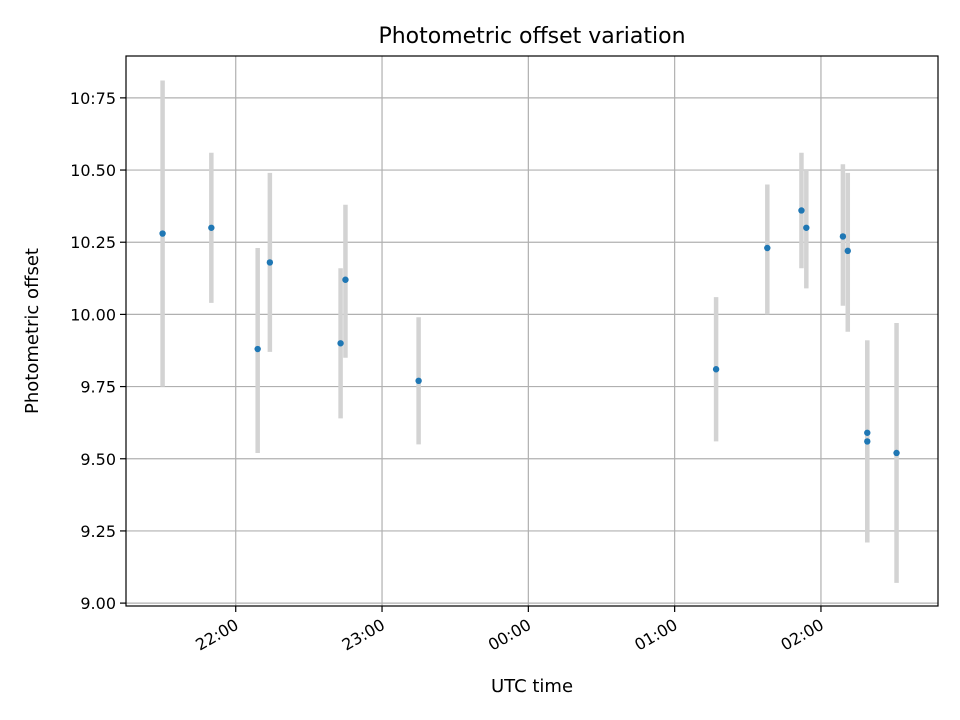  I want to click on x-tick-label: 22:00, so click(216, 635).